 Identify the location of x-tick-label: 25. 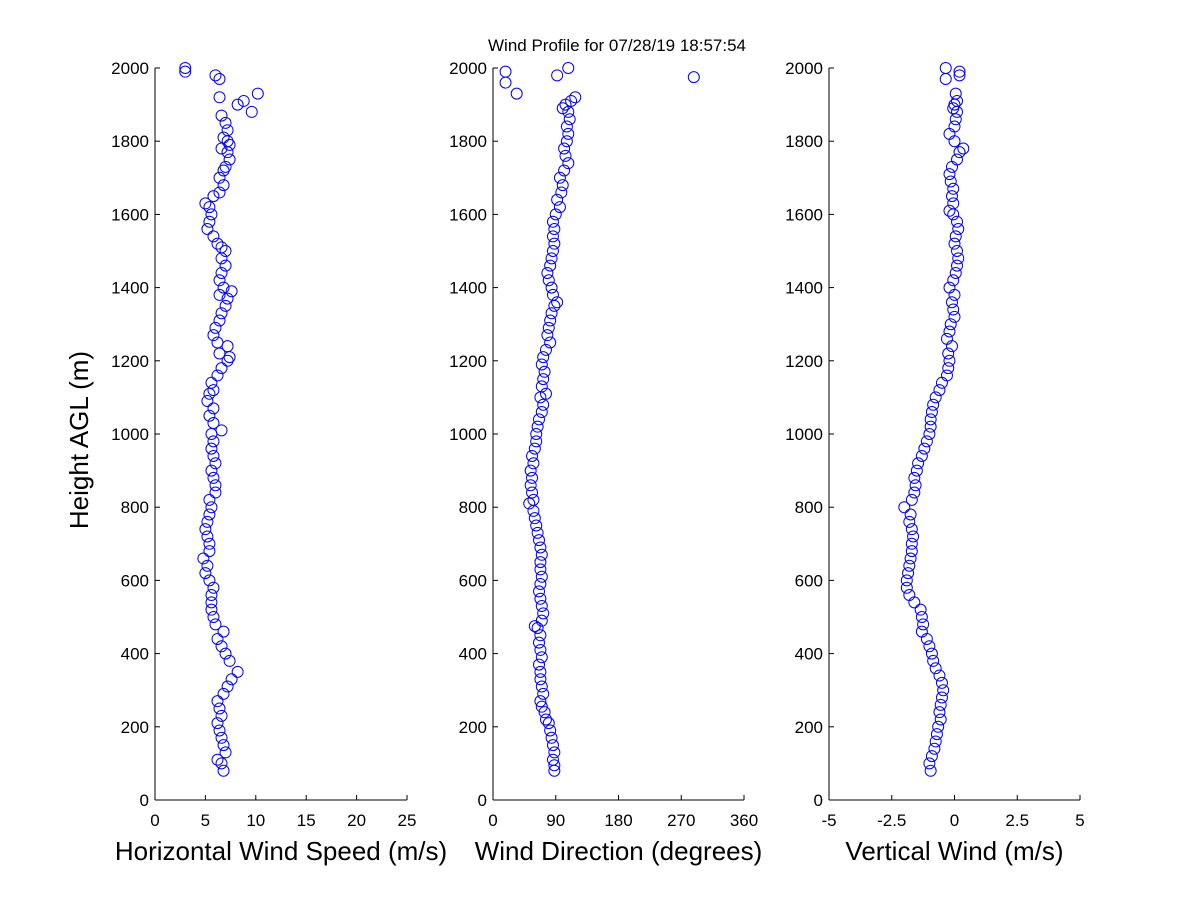
(407, 820).